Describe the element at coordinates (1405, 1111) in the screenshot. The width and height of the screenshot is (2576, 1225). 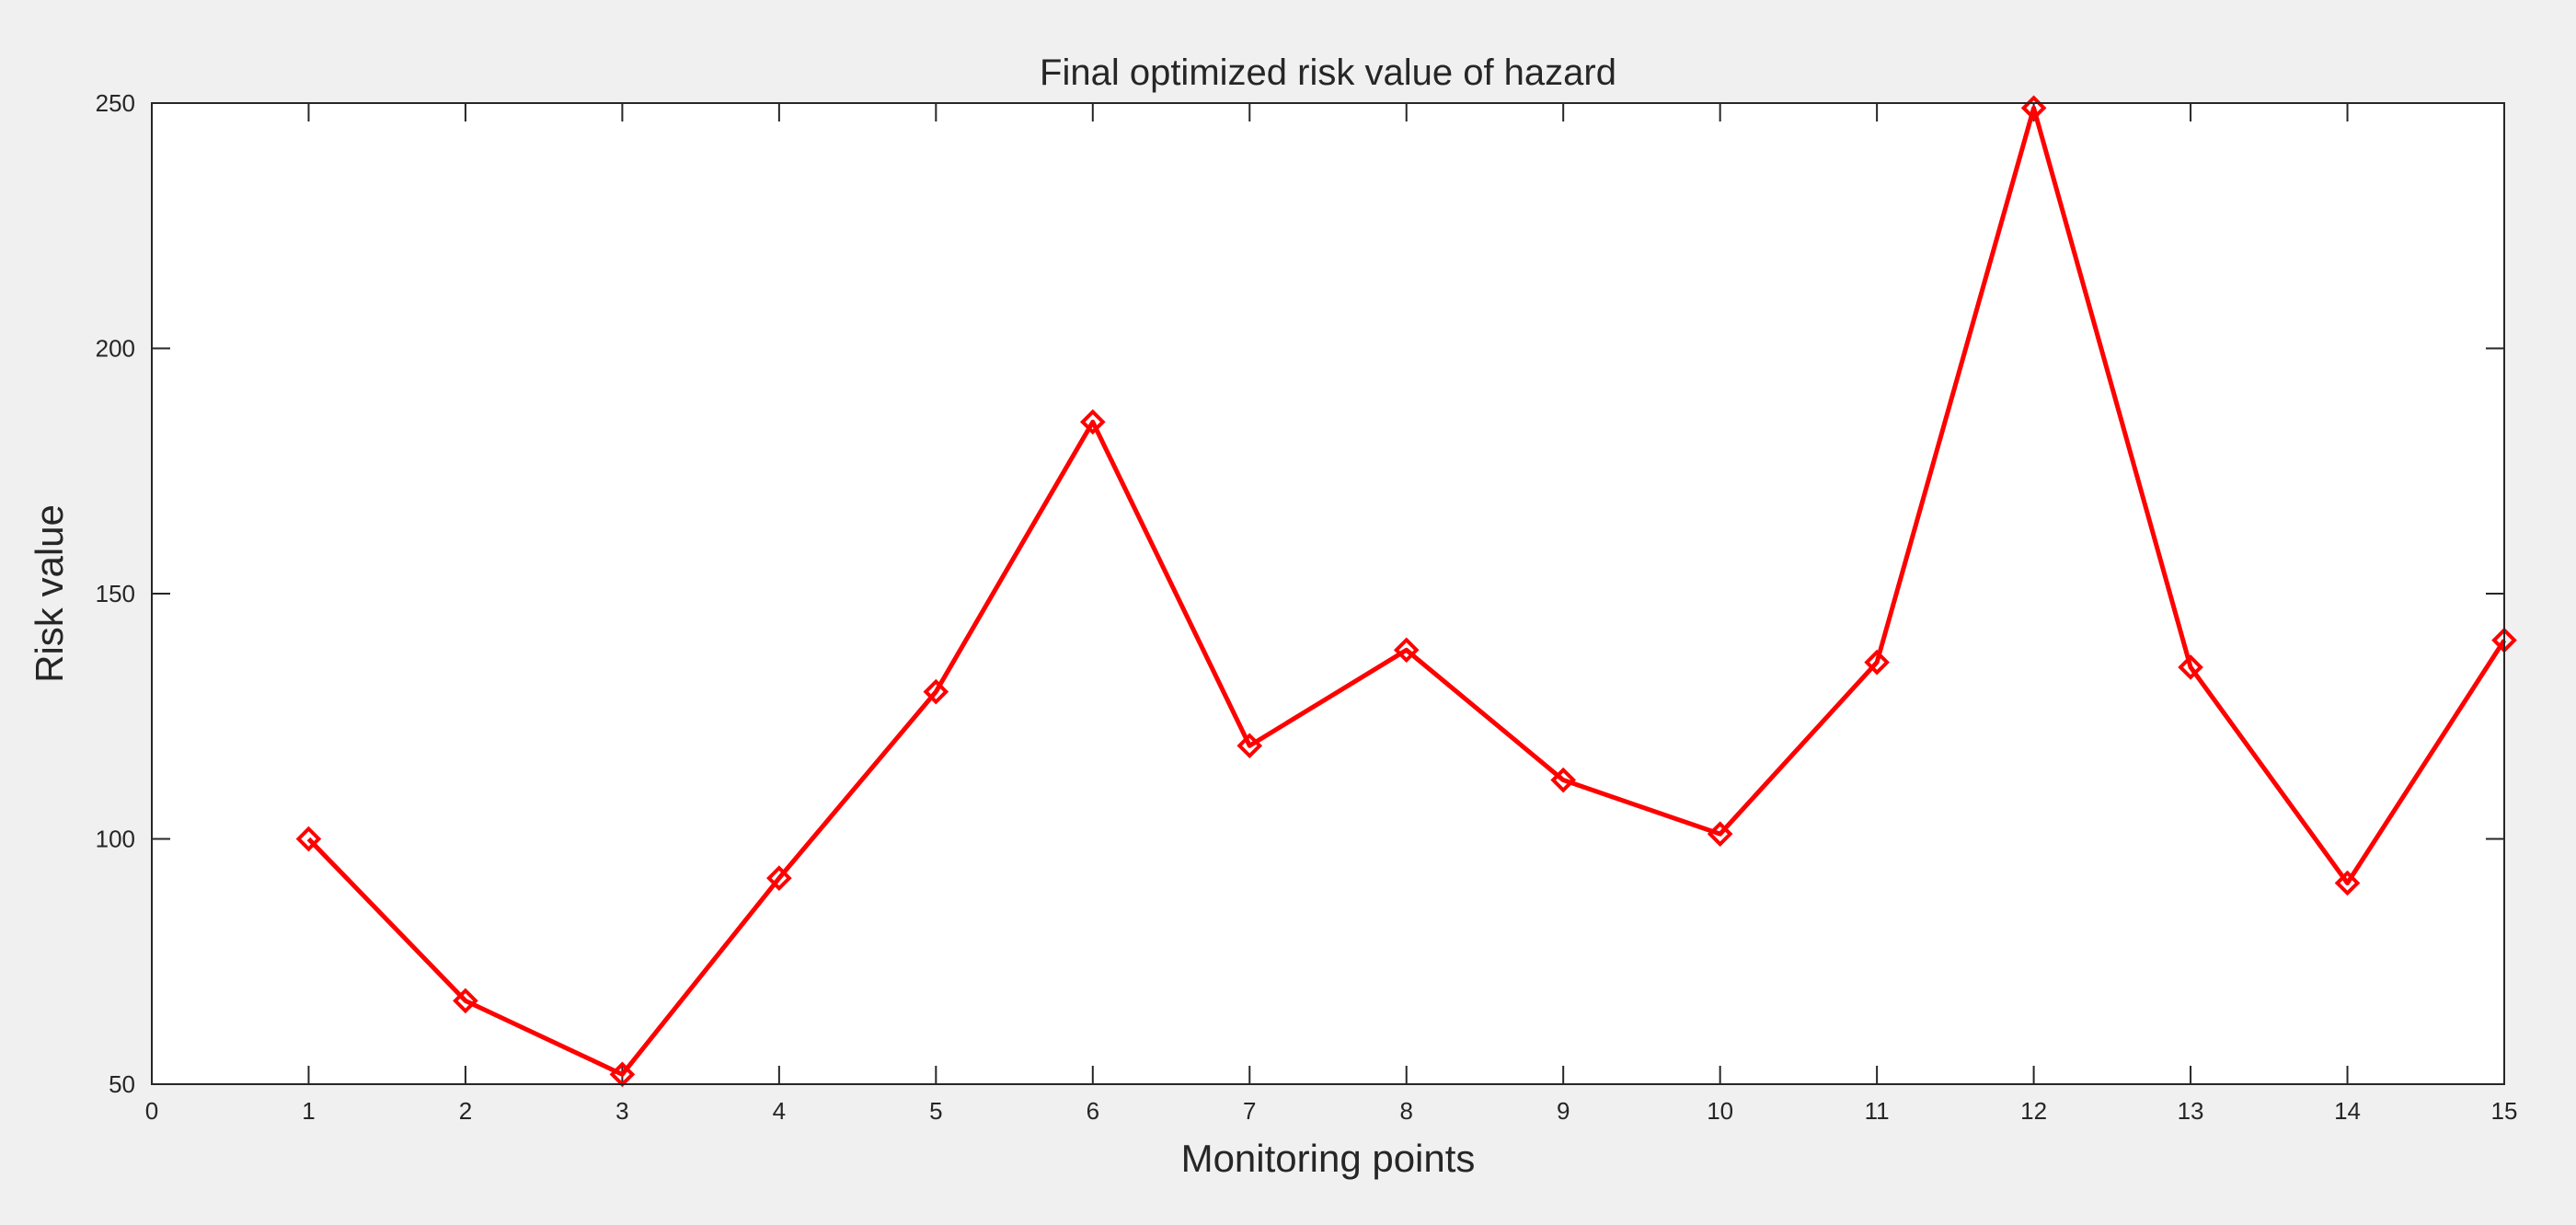
I see `x-tick-label: 8` at that location.